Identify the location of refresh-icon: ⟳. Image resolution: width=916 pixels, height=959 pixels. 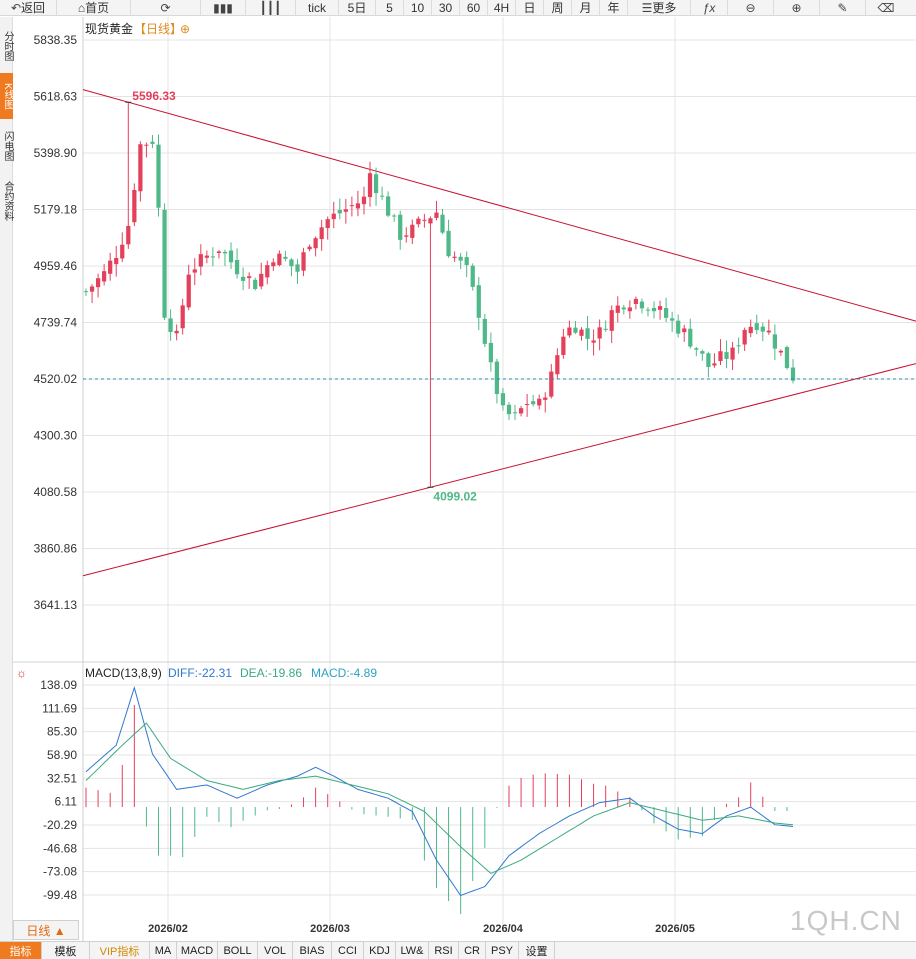
(165, 7).